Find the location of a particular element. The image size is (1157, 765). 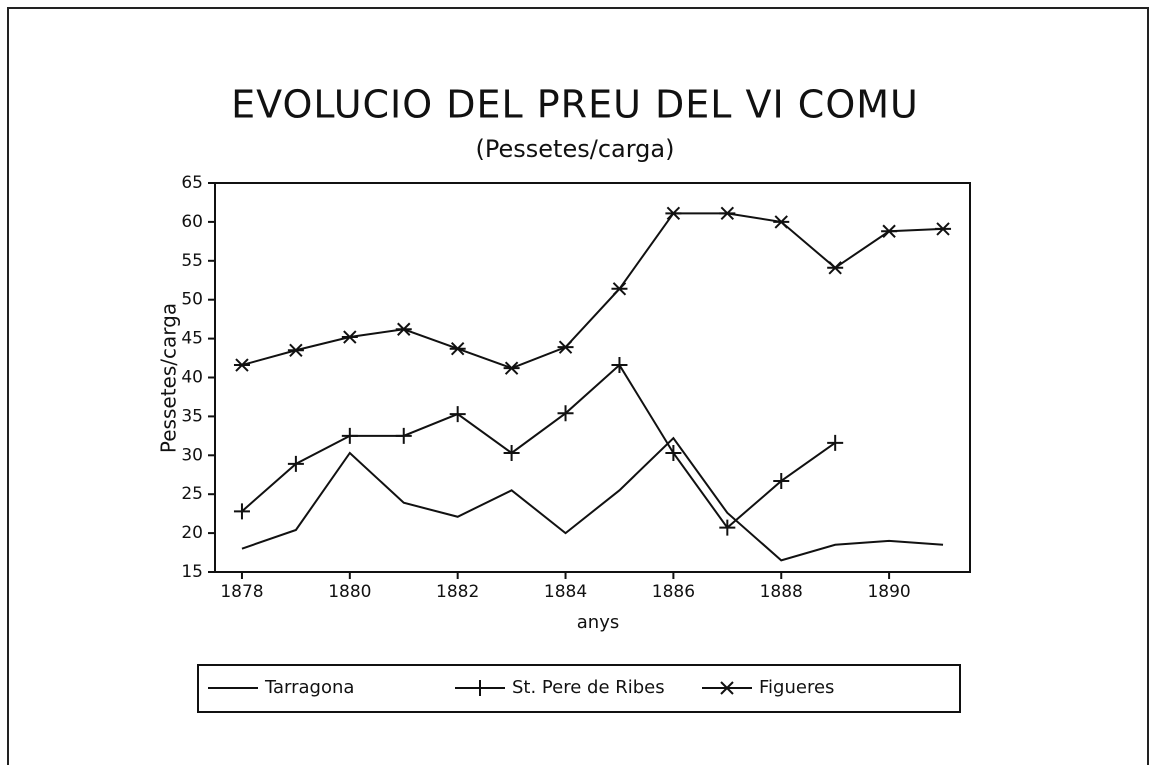

y-tick-label: 60 is located at coordinates (192, 222).